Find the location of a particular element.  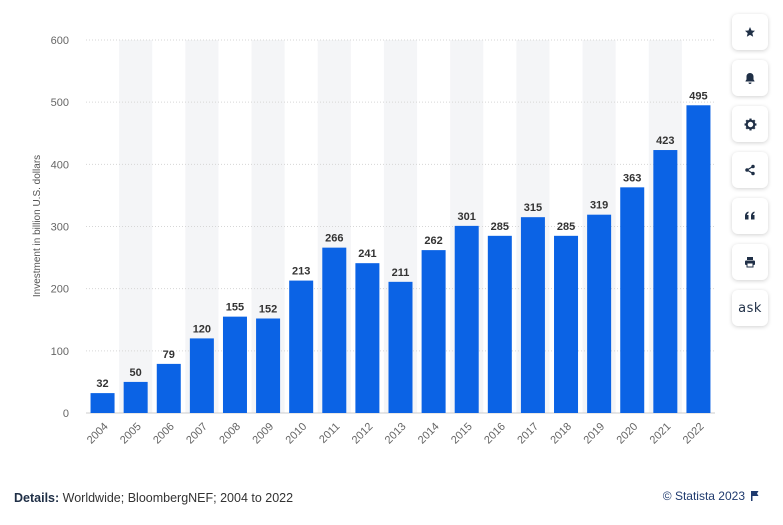

x-tick-label: 2010 is located at coordinates (297, 434).